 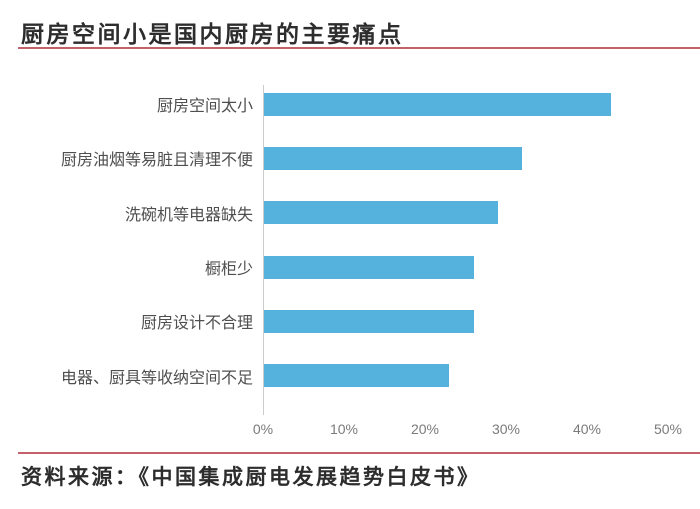 I want to click on x-tick-label: 20%, so click(x=425, y=429).